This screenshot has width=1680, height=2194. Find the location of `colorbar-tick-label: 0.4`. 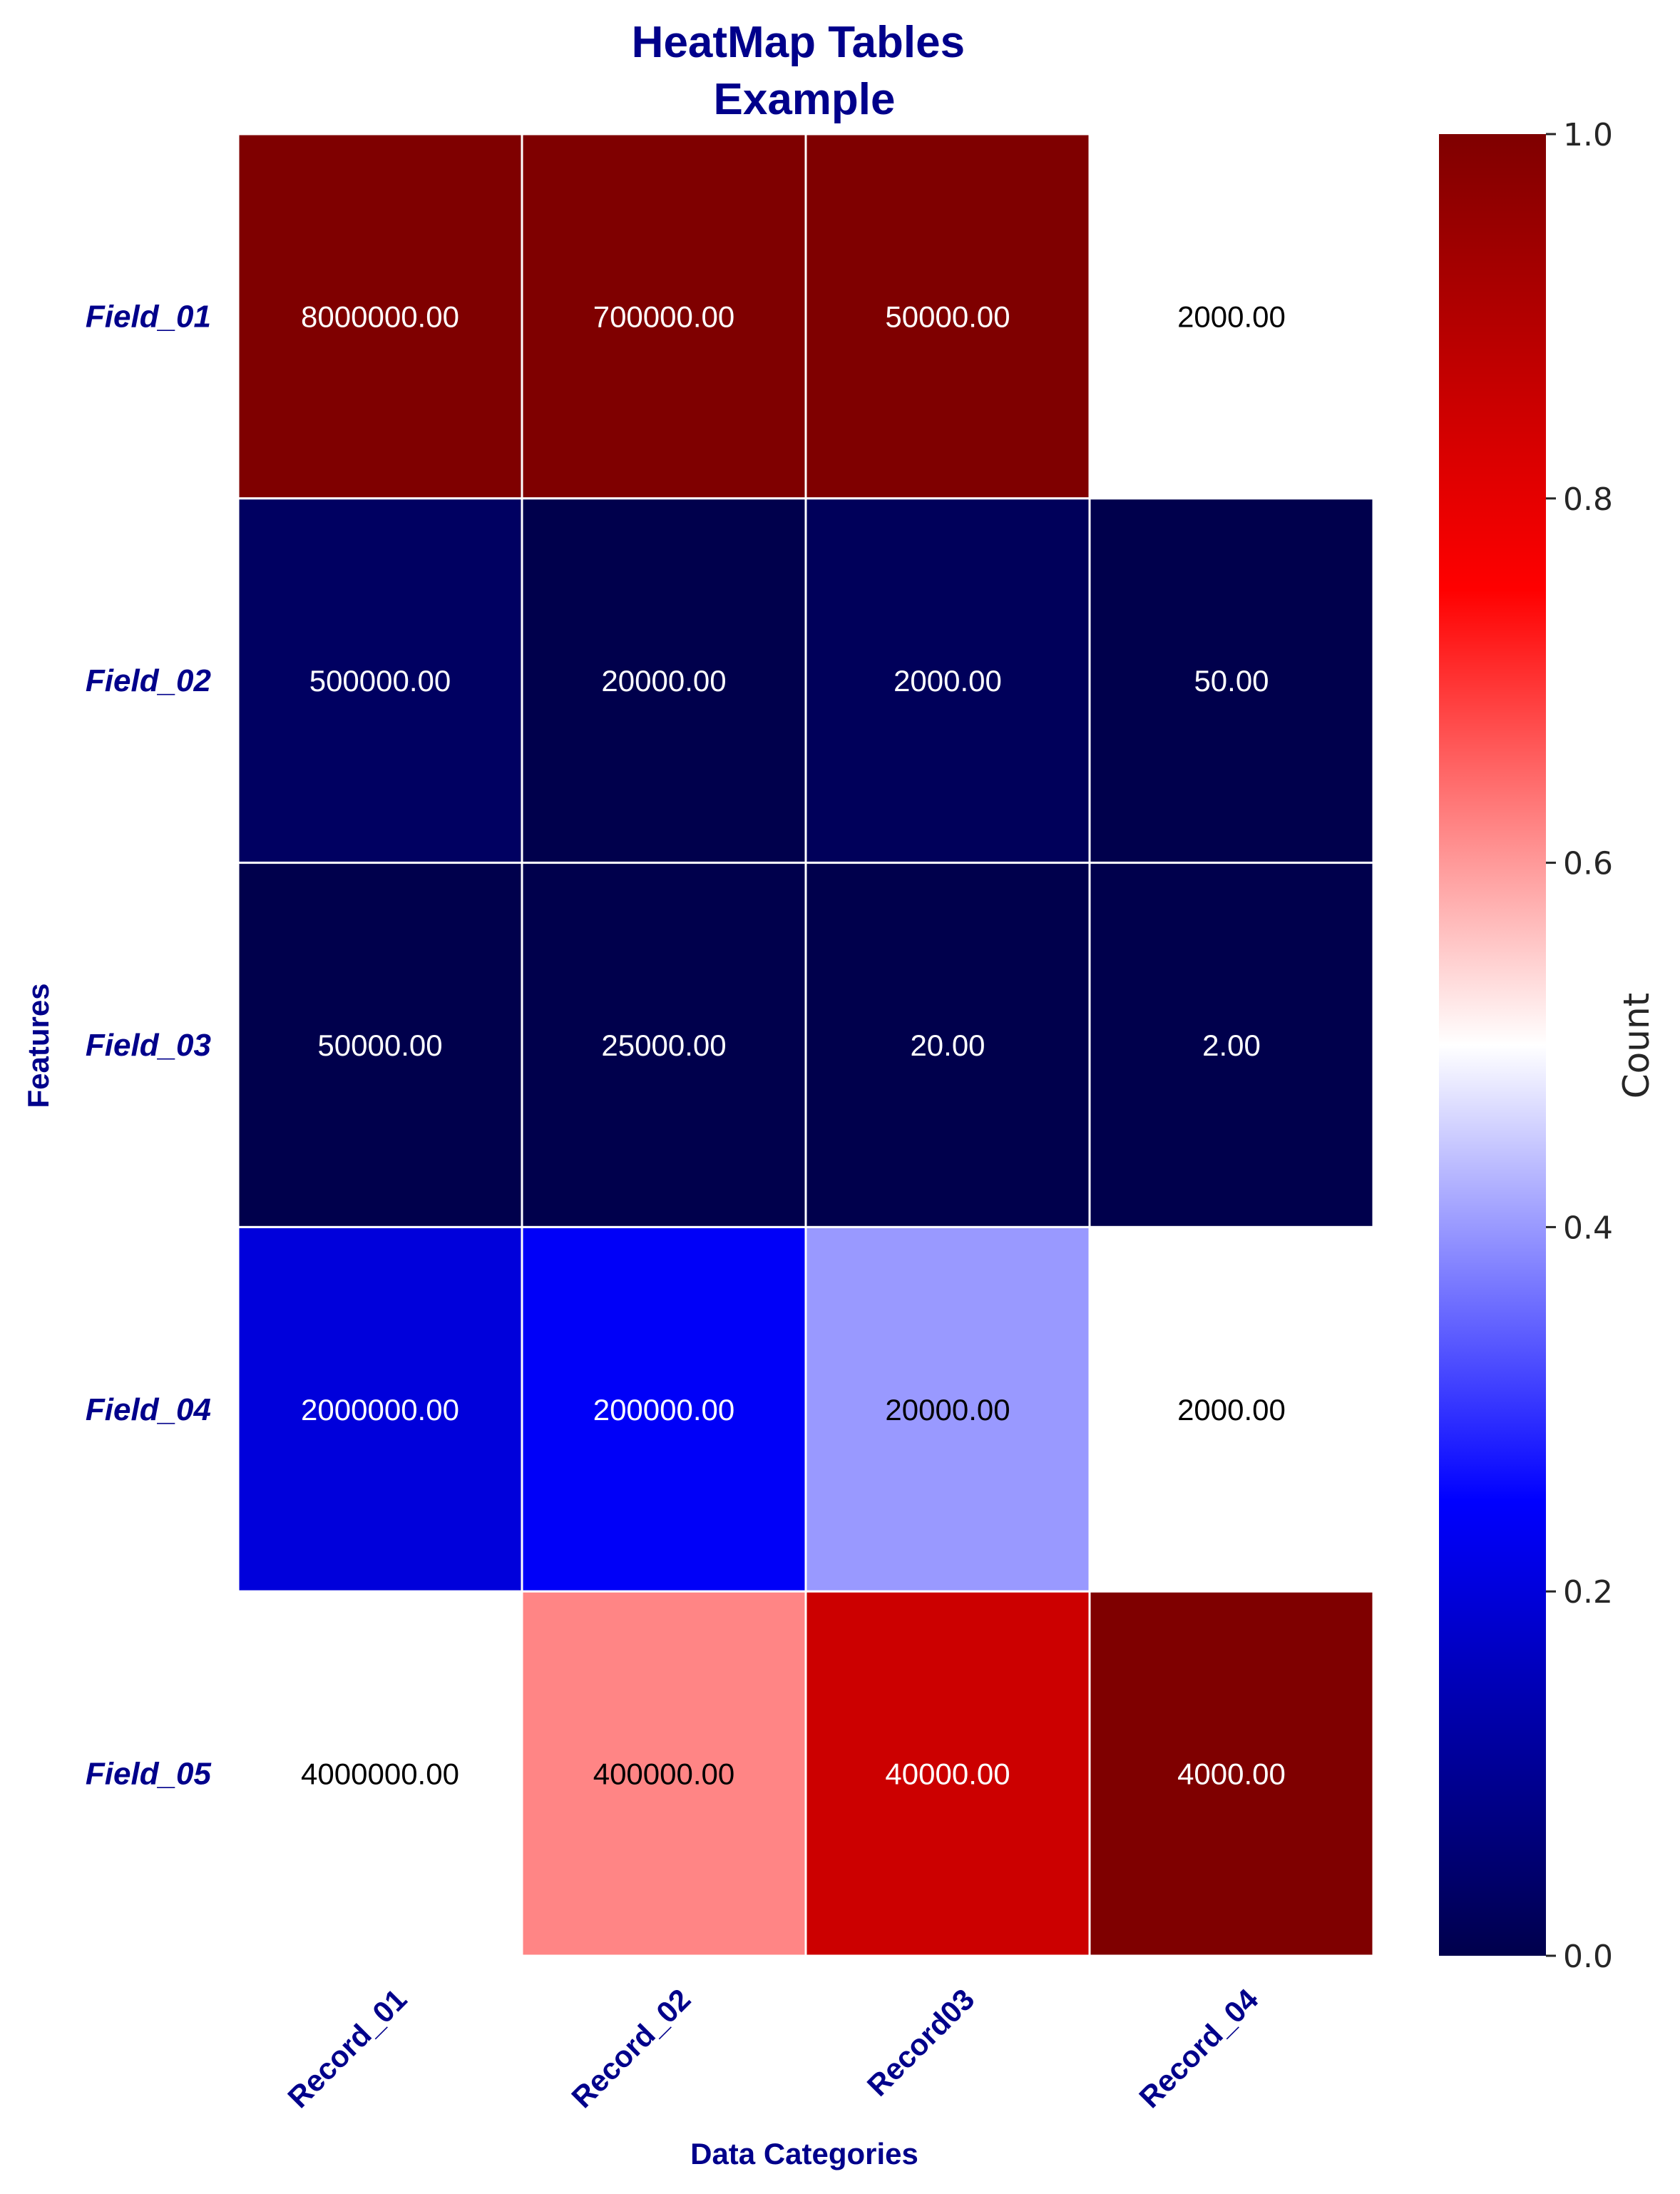

colorbar-tick-label: 0.4 is located at coordinates (1588, 1228).